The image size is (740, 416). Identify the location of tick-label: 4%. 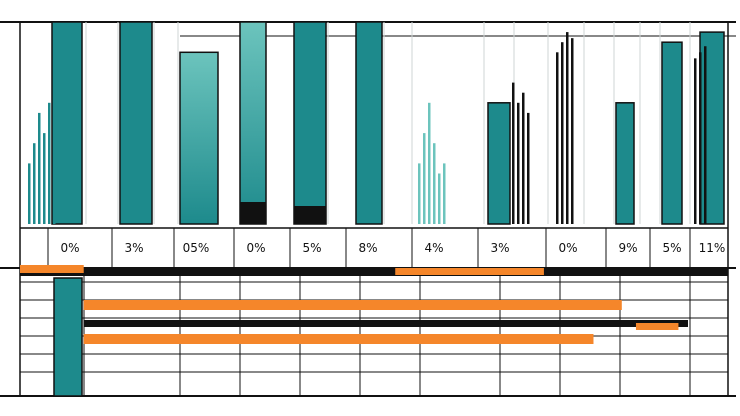
(433, 248).